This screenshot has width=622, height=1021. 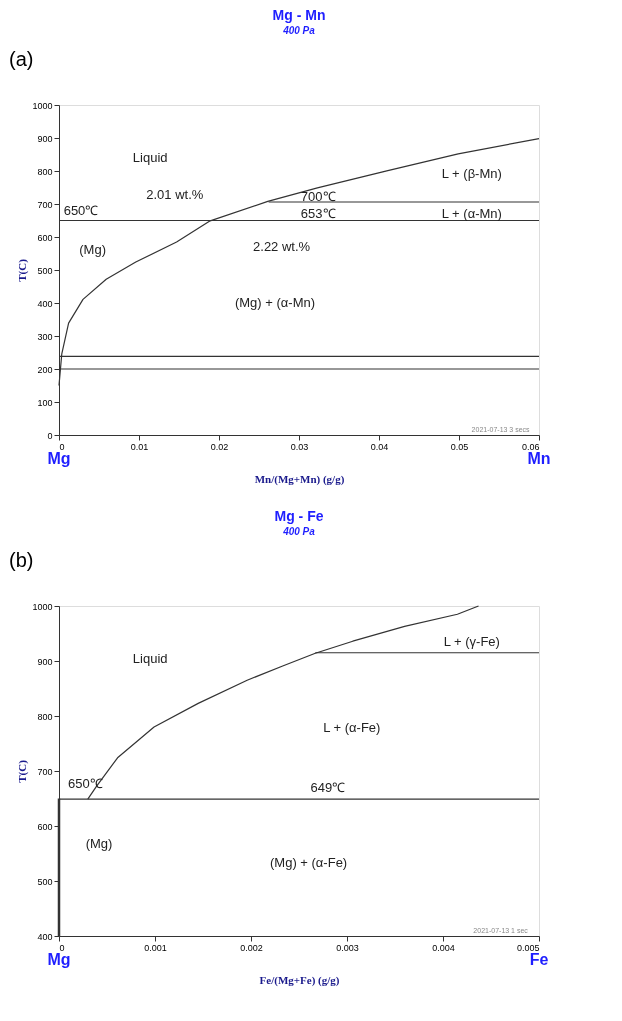 I want to click on annotation: 700℃, so click(x=318, y=197).